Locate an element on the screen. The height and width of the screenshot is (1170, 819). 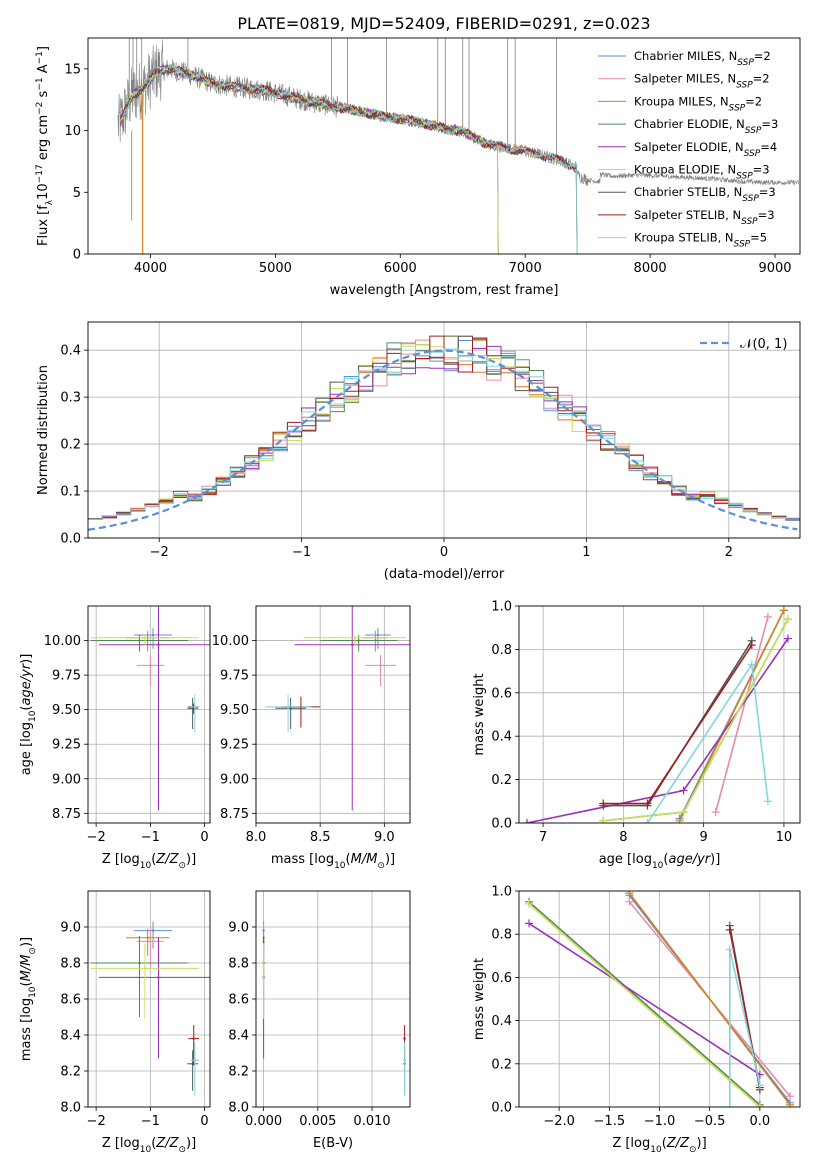
y-tick-label: 10 is located at coordinates (72, 131).